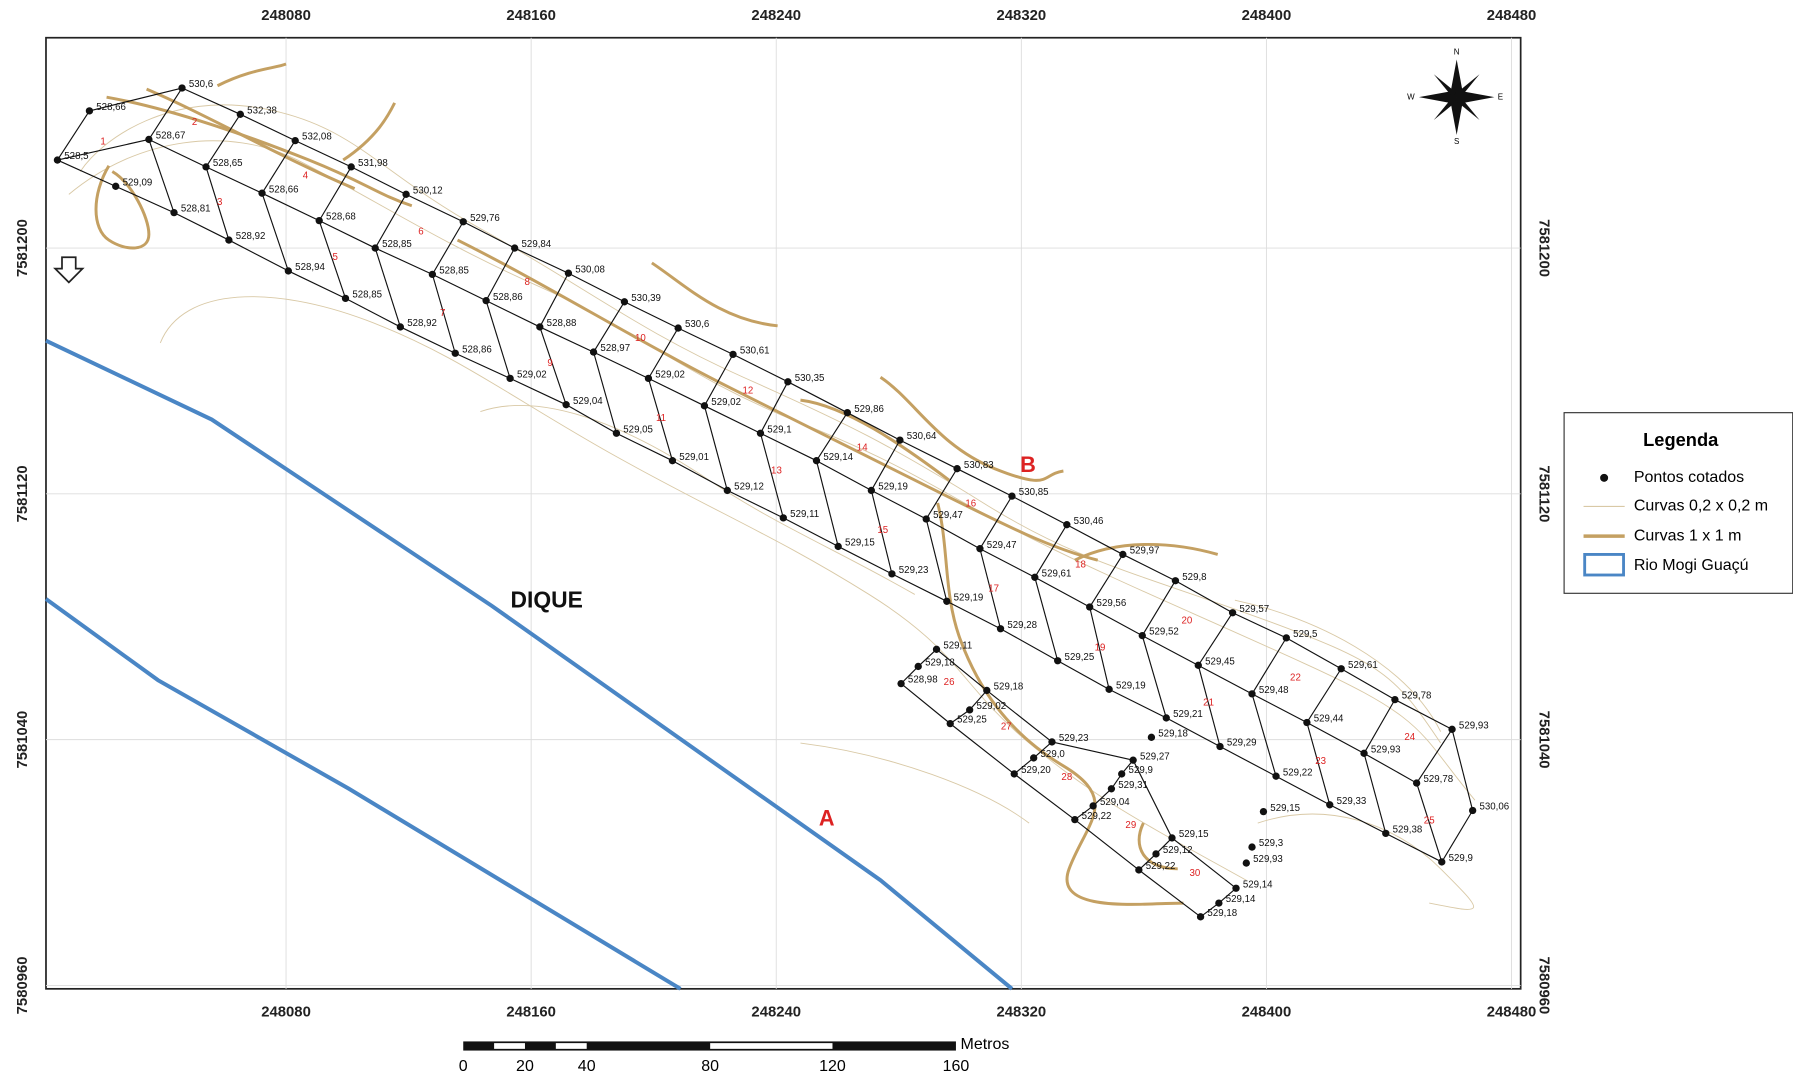 This screenshot has height=1078, width=1793. I want to click on point-elevation: 529,18, so click(1173, 733).